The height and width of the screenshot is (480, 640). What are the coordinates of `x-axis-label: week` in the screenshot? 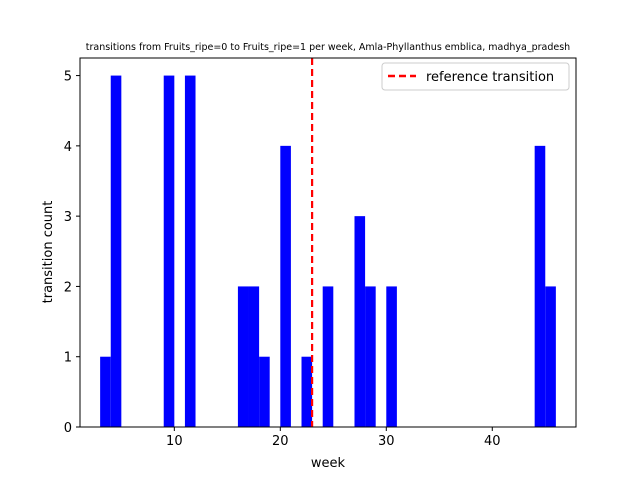 It's located at (328, 463).